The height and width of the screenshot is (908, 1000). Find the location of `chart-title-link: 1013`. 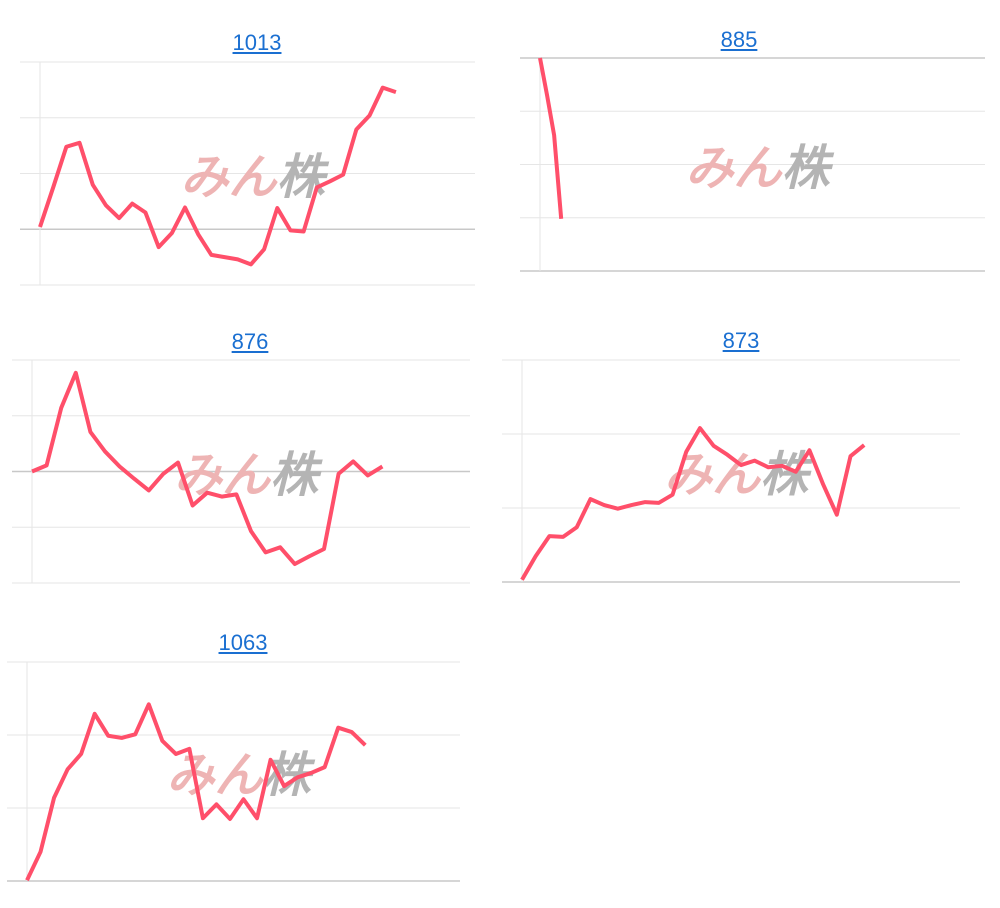

chart-title-link: 1013 is located at coordinates (257, 42).